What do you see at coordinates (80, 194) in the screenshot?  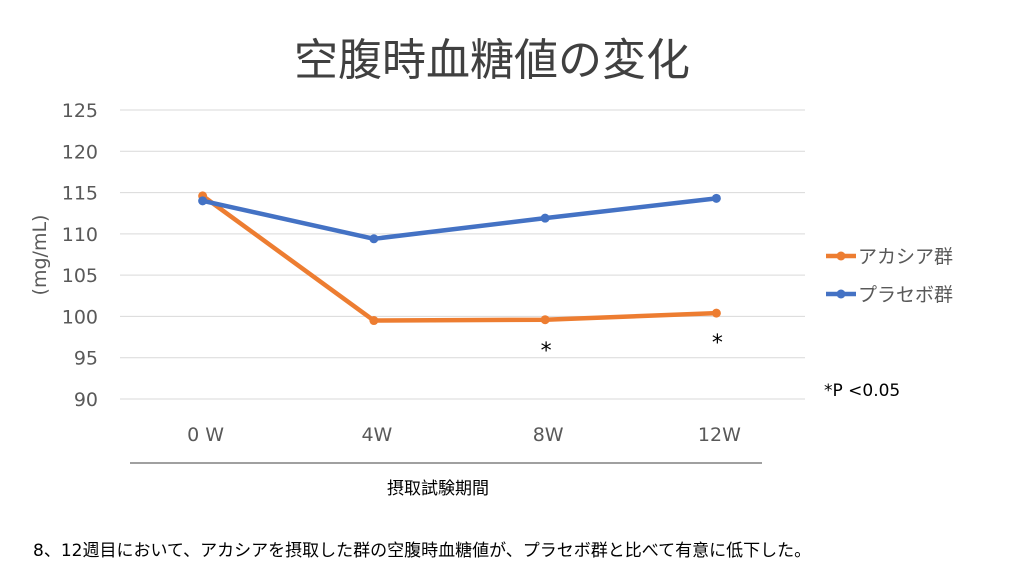 I see `y-tick-label: 115` at bounding box center [80, 194].